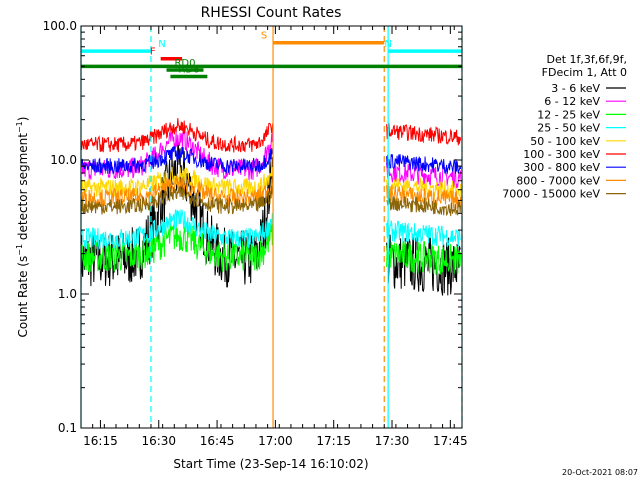 The image size is (640, 480). What do you see at coordinates (387, 44) in the screenshot?
I see `flag-label-n-1: N` at bounding box center [387, 44].